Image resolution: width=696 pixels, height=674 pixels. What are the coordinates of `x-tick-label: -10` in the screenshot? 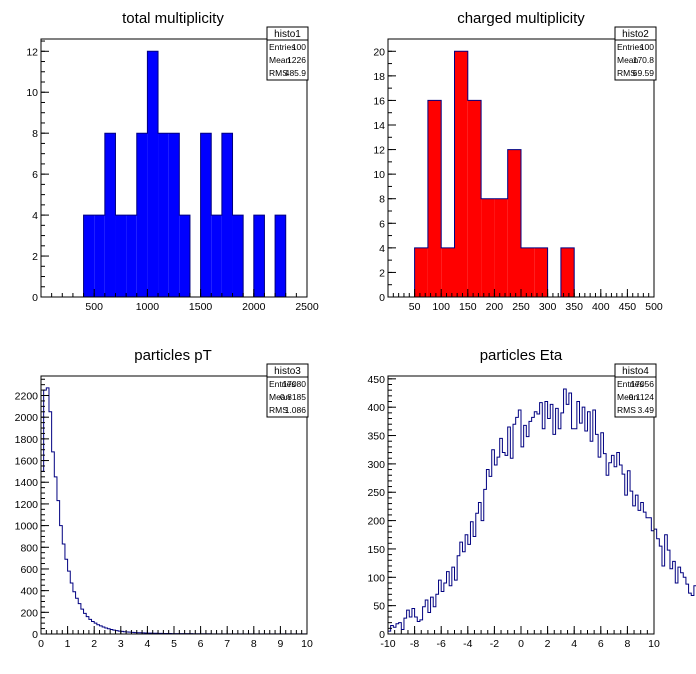 It's located at (387, 644).